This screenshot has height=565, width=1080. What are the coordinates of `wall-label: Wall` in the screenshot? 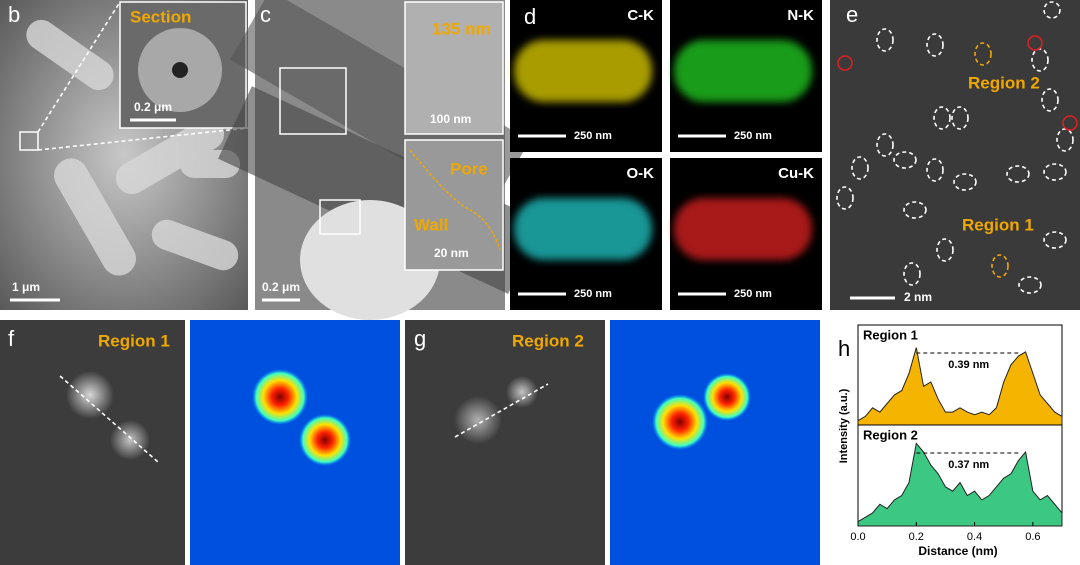 It's located at (431, 224).